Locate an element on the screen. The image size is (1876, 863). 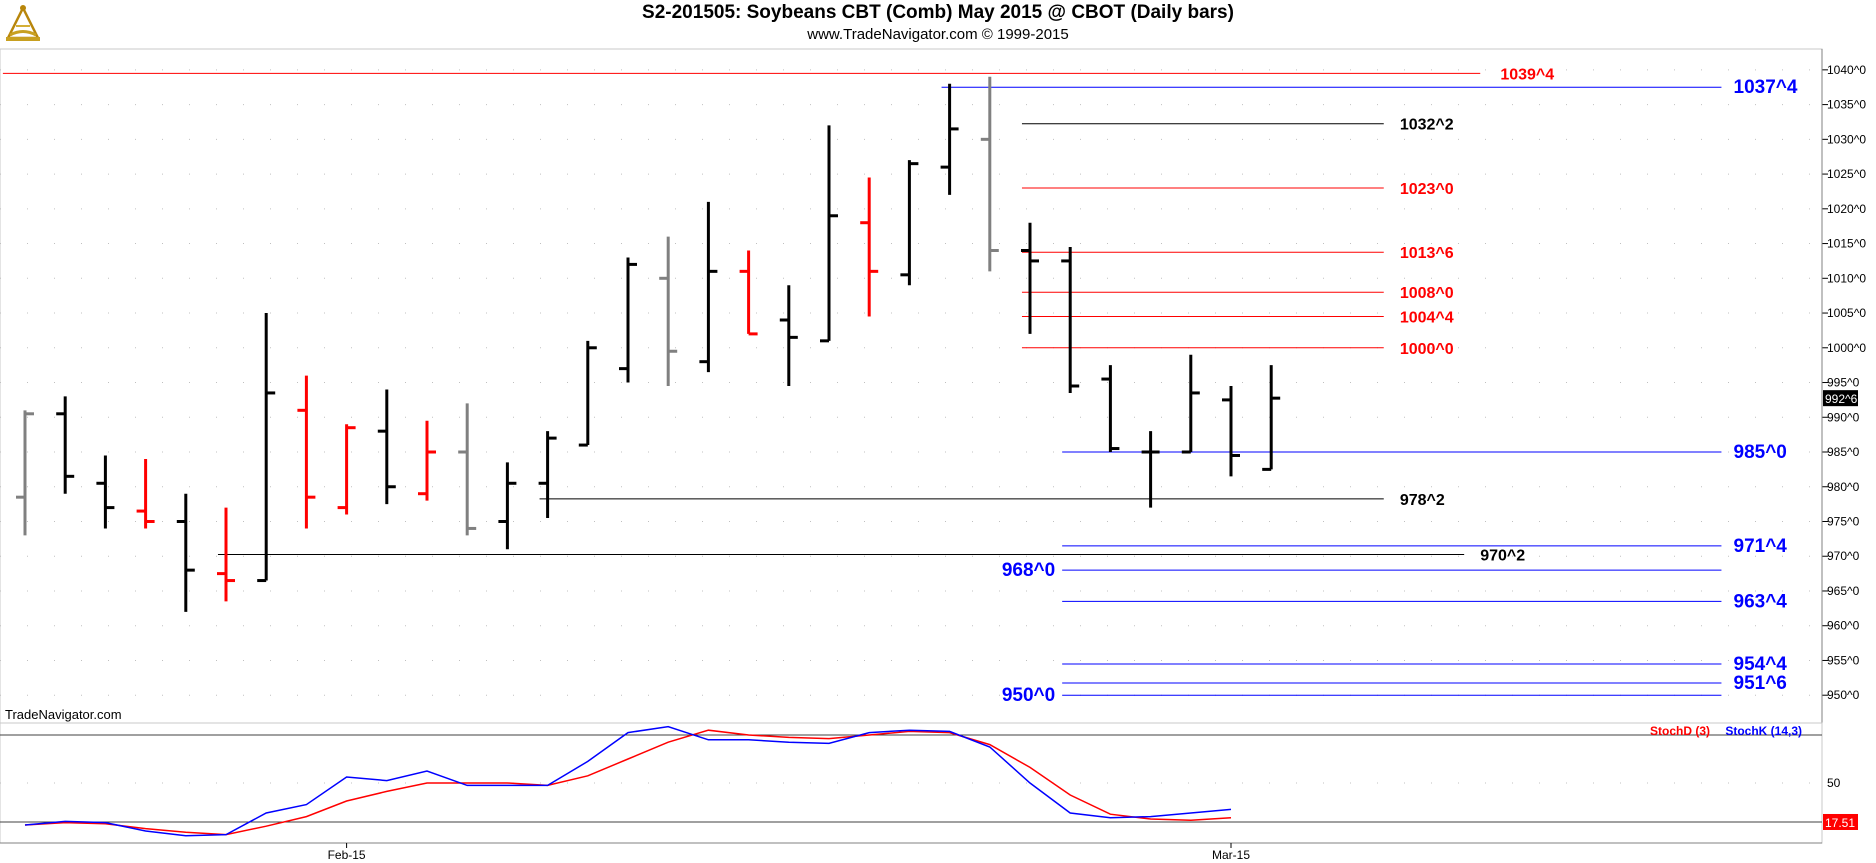
sextant-logo-icon is located at coordinates (23, 23).